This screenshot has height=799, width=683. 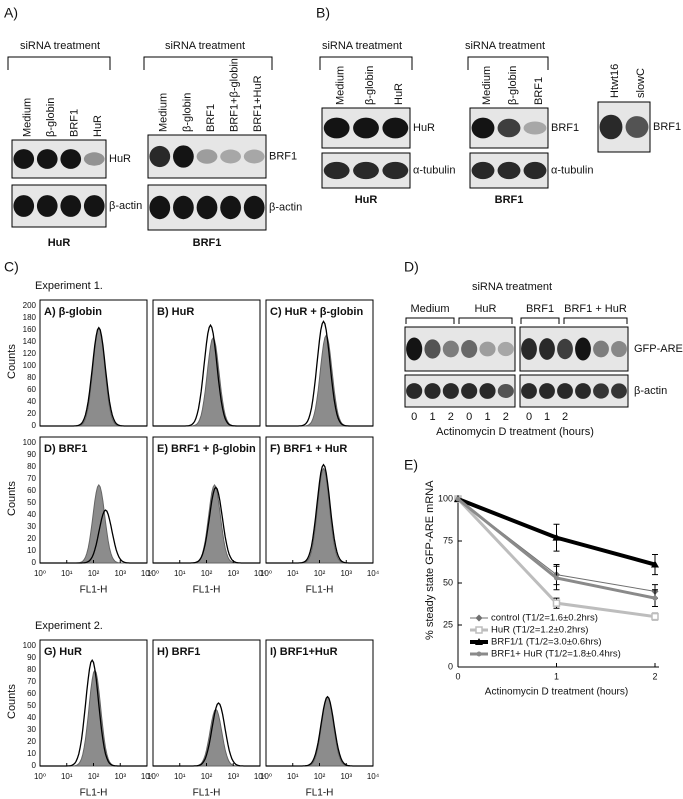 What do you see at coordinates (448, 624) in the screenshot?
I see `y-tick-label: 25` at bounding box center [448, 624].